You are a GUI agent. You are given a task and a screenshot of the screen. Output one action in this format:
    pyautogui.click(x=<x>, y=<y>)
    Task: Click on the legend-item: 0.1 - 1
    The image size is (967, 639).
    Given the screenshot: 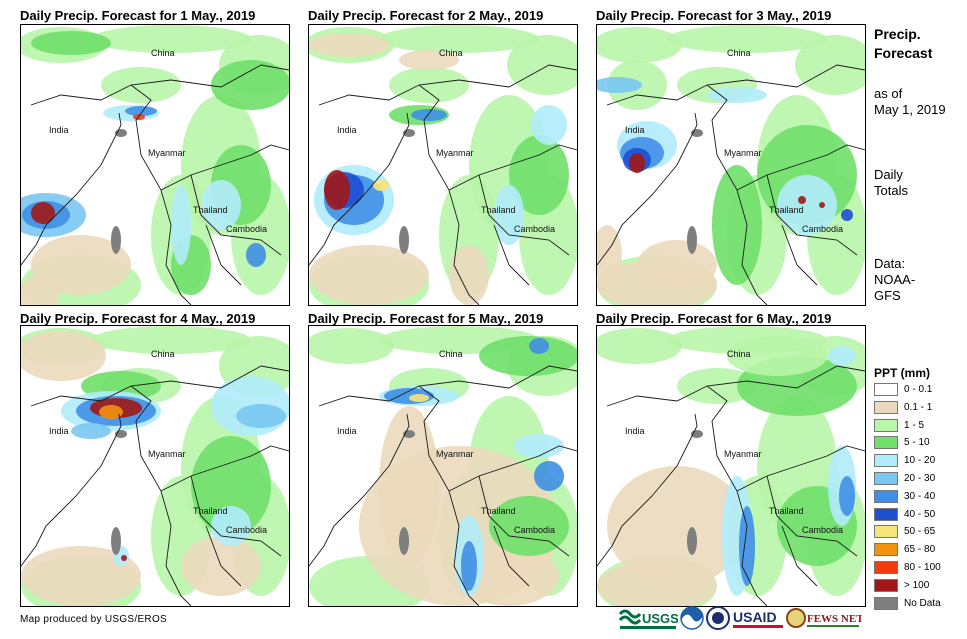 What is the action you would take?
    pyautogui.click(x=903, y=408)
    